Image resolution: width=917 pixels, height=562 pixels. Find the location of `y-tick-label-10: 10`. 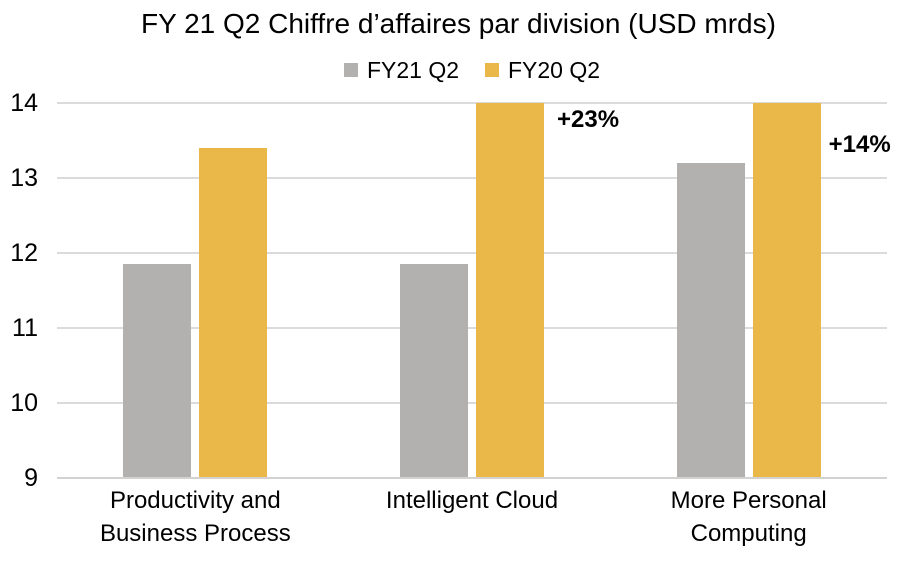

y-tick-label-10: 10 is located at coordinates (24, 403).